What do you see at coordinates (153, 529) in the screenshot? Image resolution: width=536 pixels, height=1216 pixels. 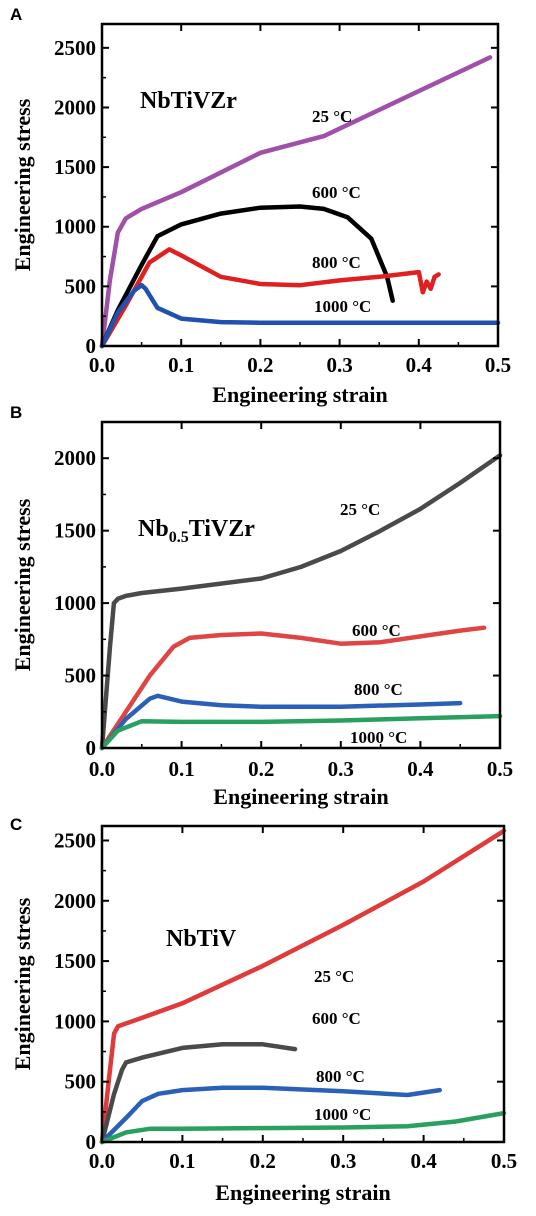 I see `title-main: Nb` at bounding box center [153, 529].